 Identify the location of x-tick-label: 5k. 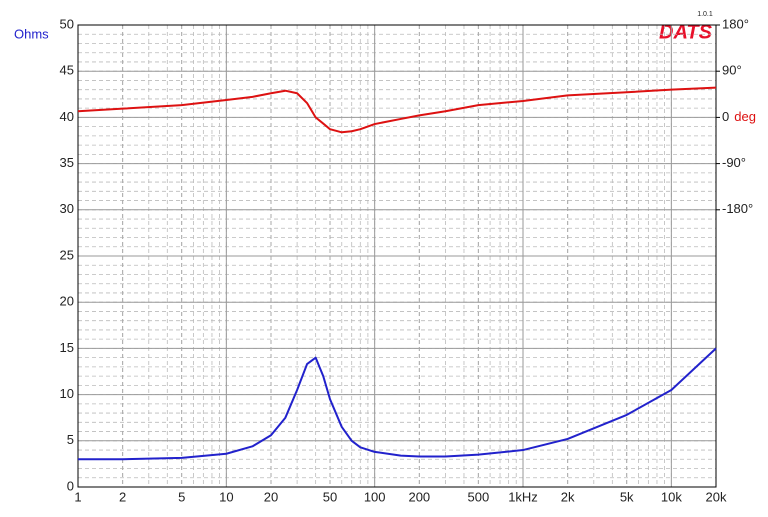
(627, 496).